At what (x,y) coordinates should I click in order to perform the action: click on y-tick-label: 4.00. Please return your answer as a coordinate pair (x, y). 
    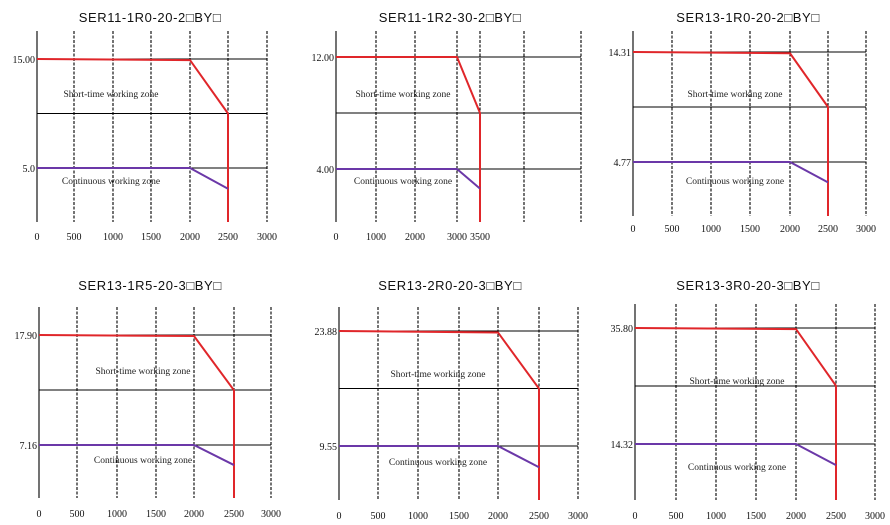
    Looking at the image, I should click on (326, 170).